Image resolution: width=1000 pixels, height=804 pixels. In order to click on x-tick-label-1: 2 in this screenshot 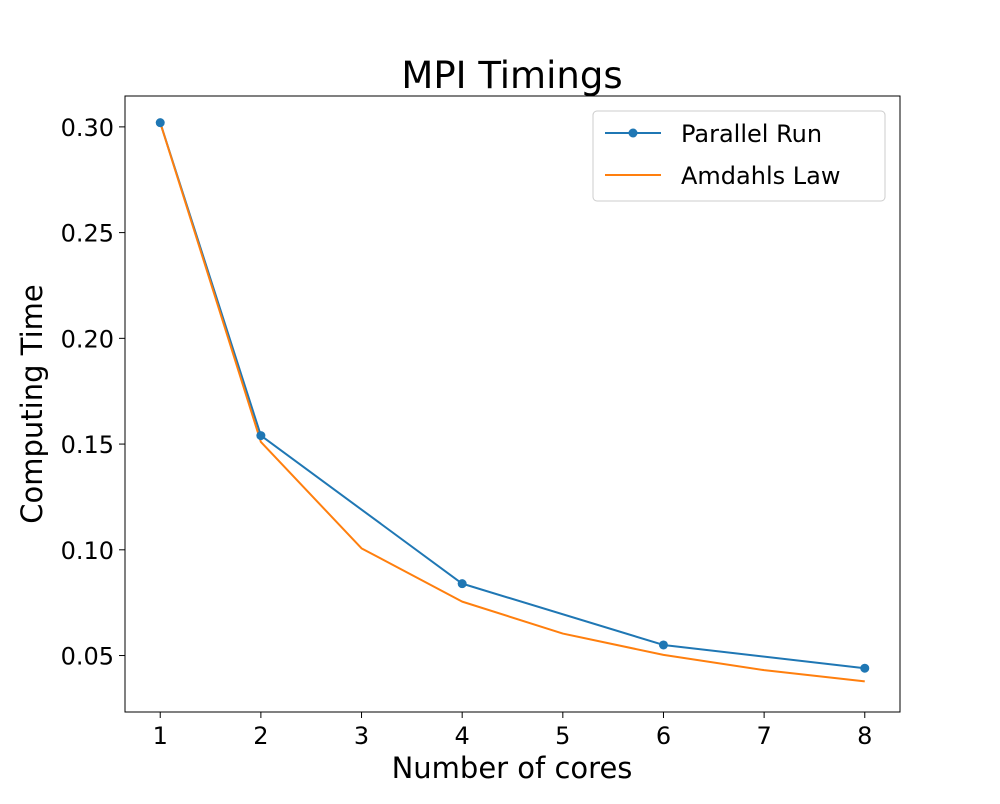, I will do `click(260, 736)`.